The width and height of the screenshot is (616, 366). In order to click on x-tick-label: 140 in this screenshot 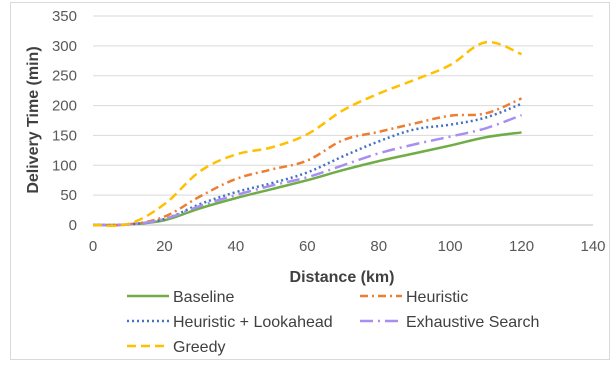, I will do `click(592, 246)`.